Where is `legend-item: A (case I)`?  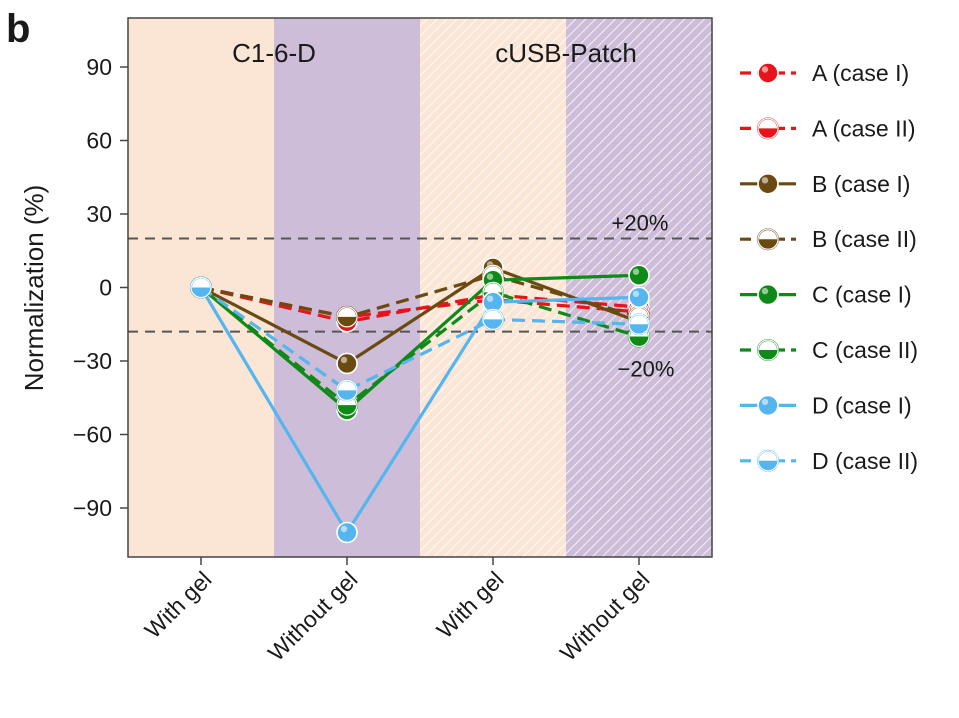
legend-item: A (case I) is located at coordinates (824, 73).